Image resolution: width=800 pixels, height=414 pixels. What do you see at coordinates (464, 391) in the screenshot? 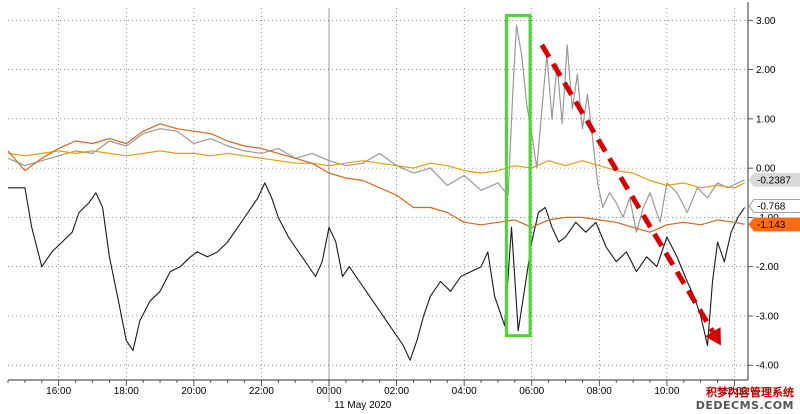
I see `x-tick-label: 04:00` at bounding box center [464, 391].